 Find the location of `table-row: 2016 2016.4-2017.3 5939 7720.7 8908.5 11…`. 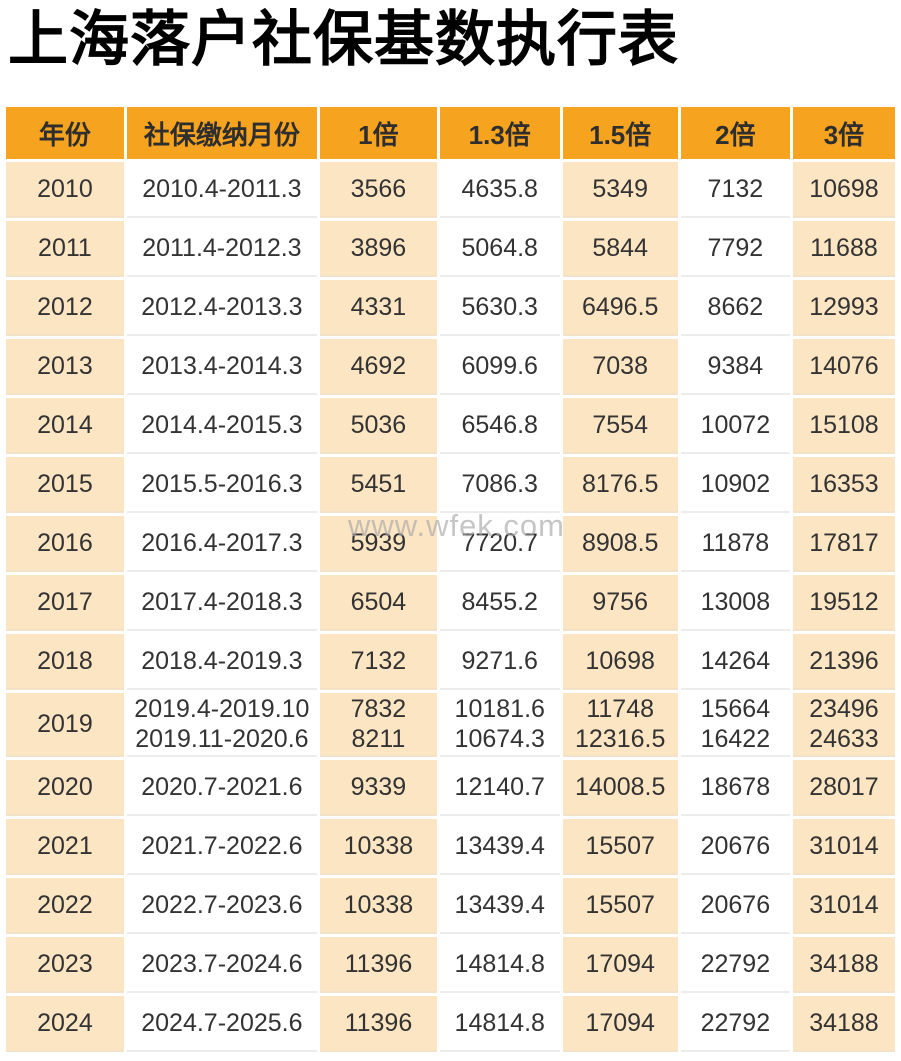

table-row: 2016 2016.4-2017.3 5939 7720.7 8908.5 11… is located at coordinates (450, 544).